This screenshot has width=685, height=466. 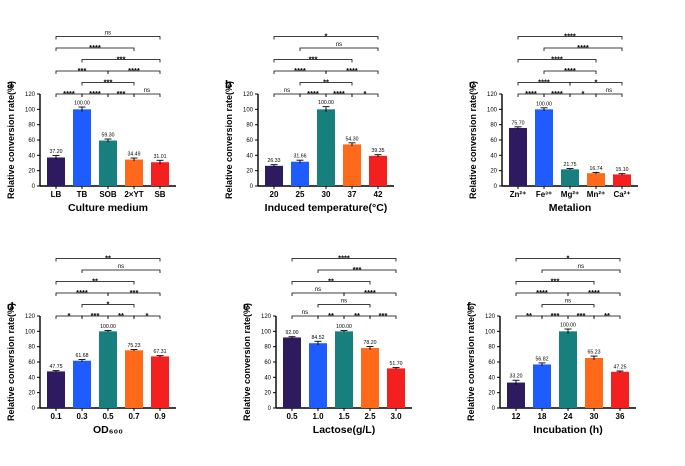 What do you see at coordinates (469, 307) in the screenshot?
I see `panel-letter: f` at bounding box center [469, 307].